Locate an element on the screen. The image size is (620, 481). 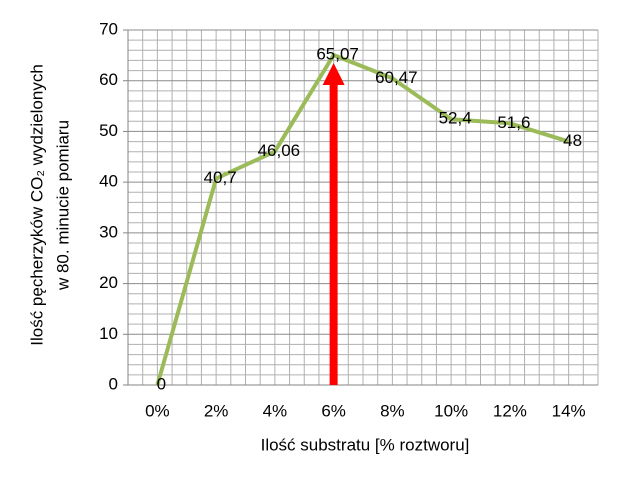
x-tick-label: 0% is located at coordinates (157, 410).